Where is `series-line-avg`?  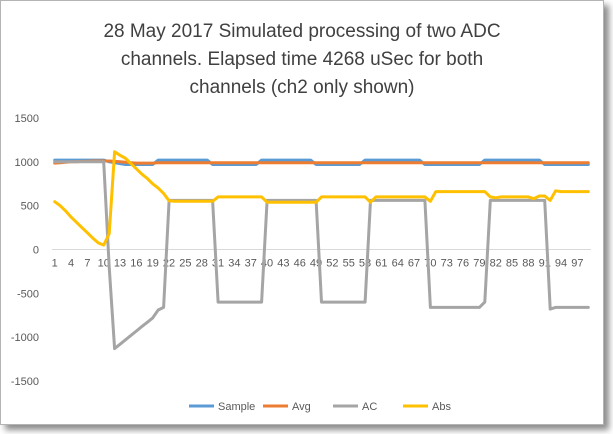 series-line-avg is located at coordinates (321, 162).